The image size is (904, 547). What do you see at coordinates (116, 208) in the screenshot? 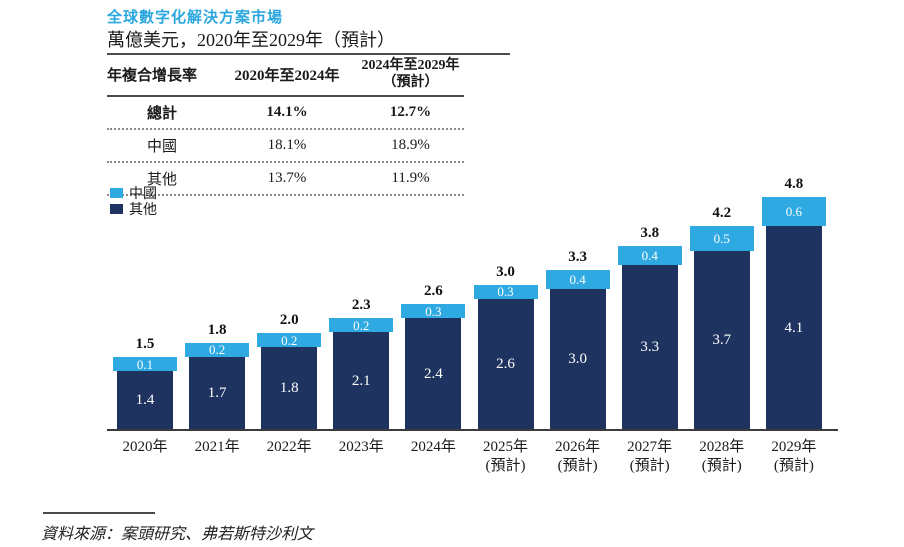
I see `other-legend-swatch` at bounding box center [116, 208].